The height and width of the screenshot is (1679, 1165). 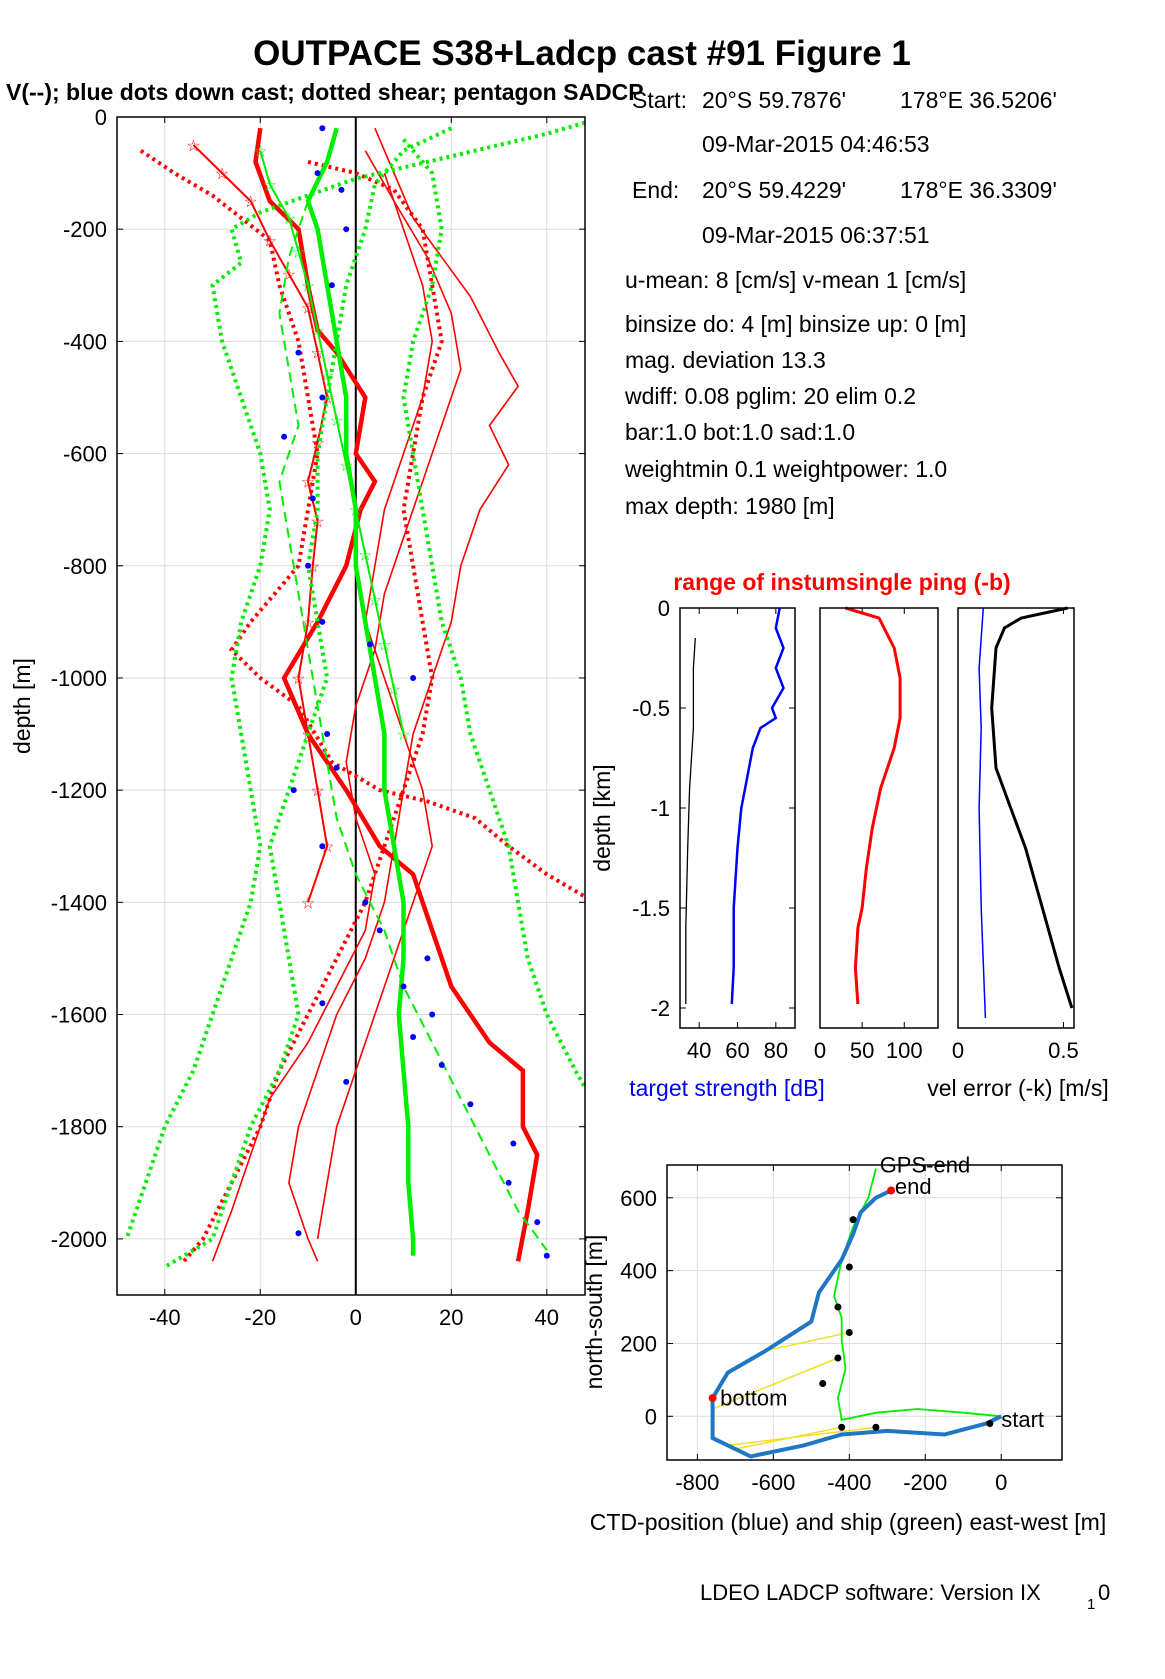 I want to click on x-tick-label: -40, so click(x=165, y=1317).